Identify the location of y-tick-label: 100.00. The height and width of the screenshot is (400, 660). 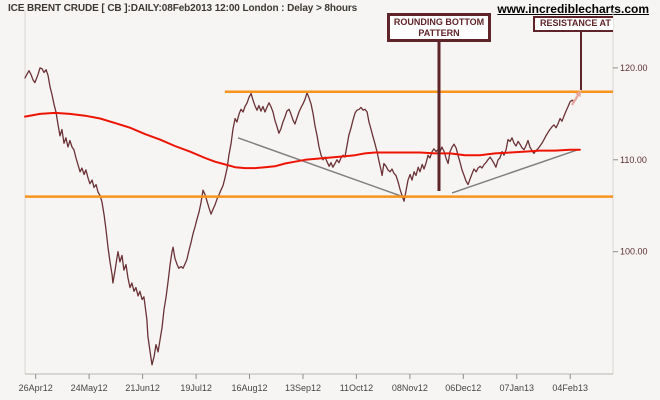
(634, 252).